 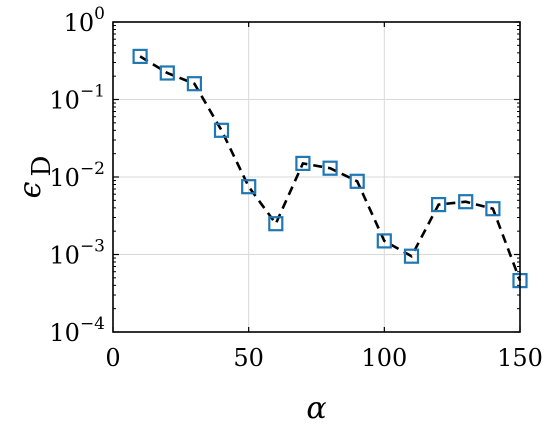 I want to click on y-tick-label: 10⁻³, so click(x=77, y=253).